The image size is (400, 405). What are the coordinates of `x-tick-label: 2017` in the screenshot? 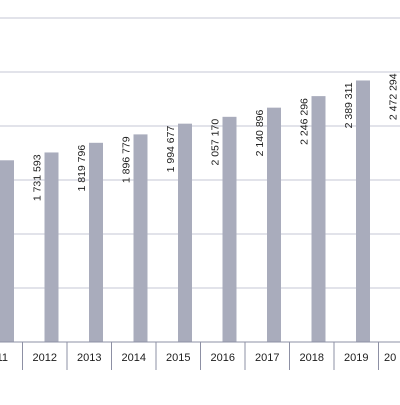 It's located at (267, 358).